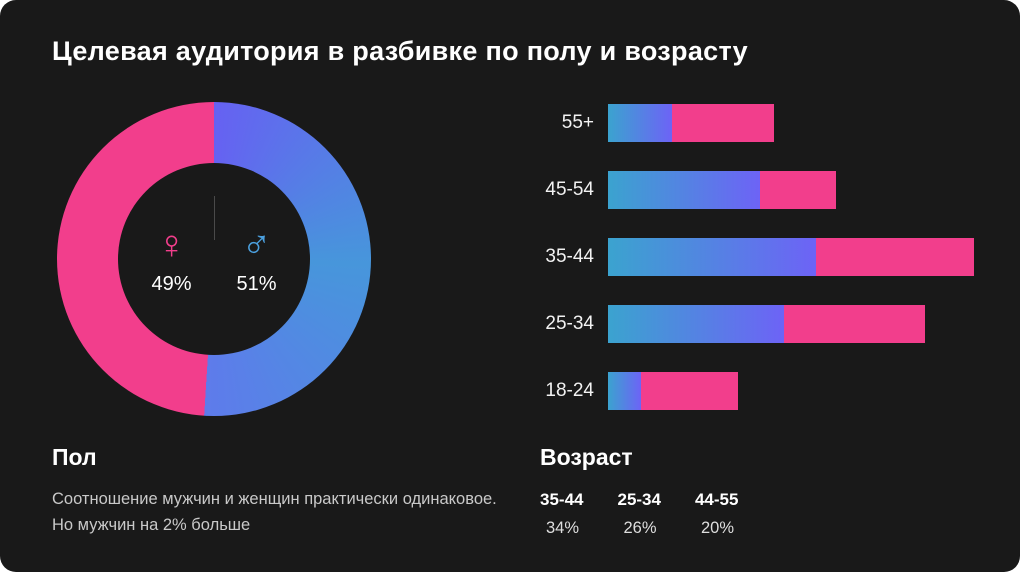  I want to click on age-stat-value: 34%, so click(563, 528).